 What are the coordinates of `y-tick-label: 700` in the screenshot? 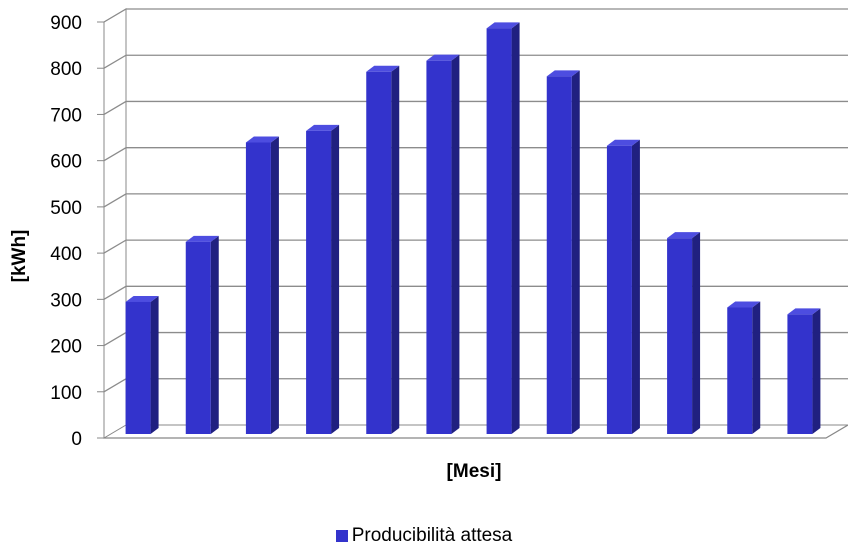 It's located at (66, 115).